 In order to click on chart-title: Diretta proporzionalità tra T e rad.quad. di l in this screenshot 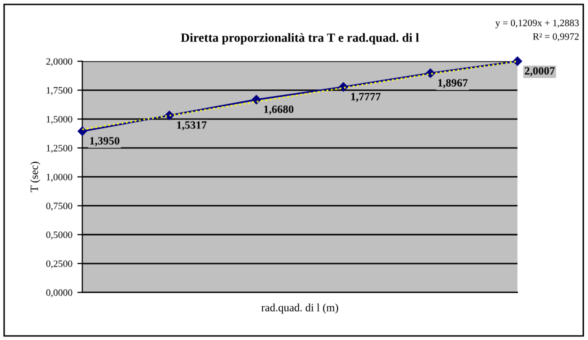, I will do `click(299, 38)`.